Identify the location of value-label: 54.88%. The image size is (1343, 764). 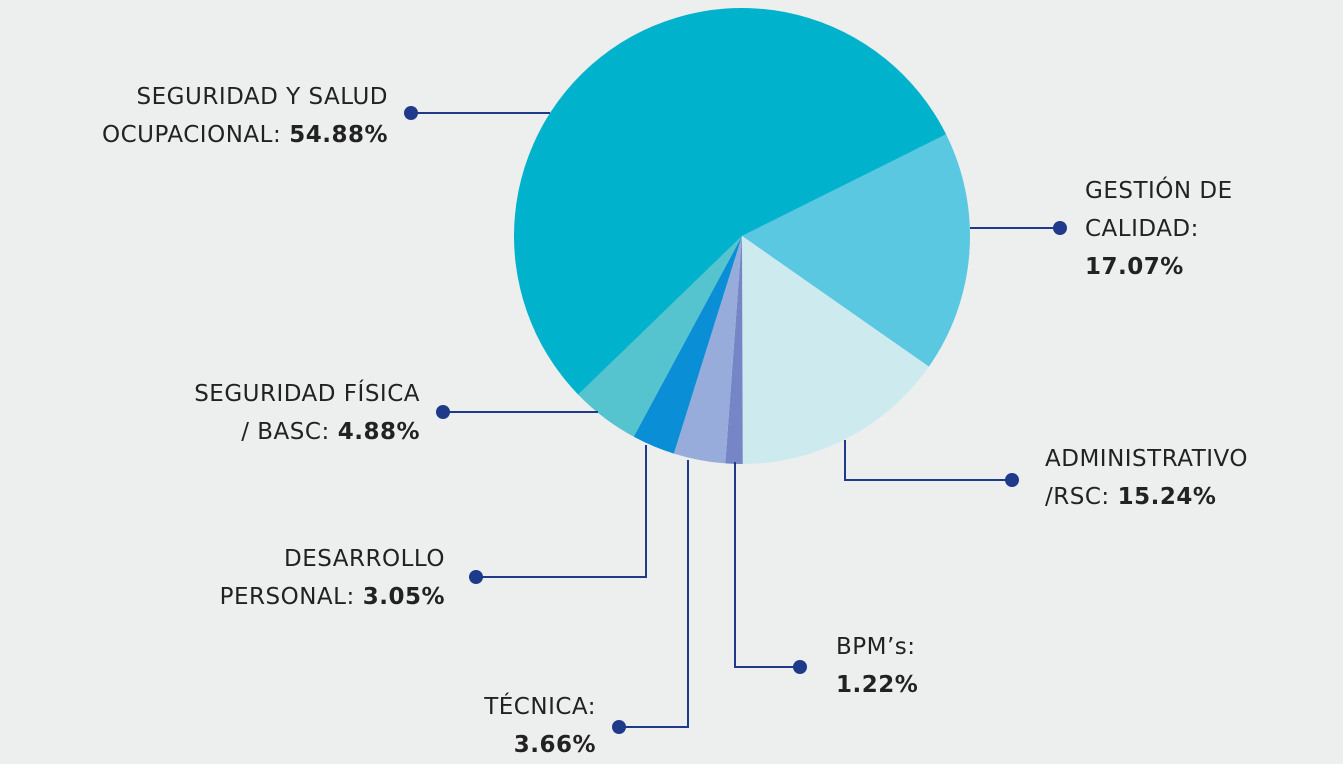
(338, 135).